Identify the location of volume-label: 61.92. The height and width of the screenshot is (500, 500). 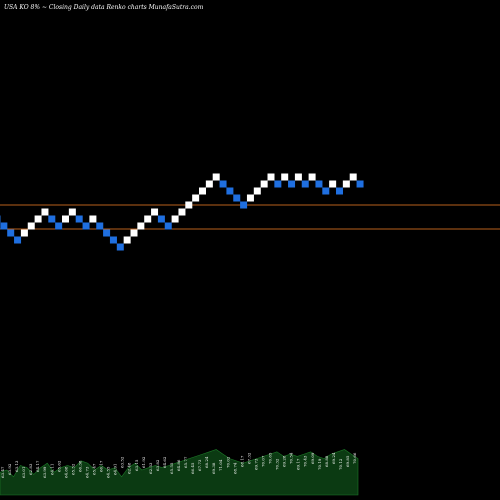
(143, 462).